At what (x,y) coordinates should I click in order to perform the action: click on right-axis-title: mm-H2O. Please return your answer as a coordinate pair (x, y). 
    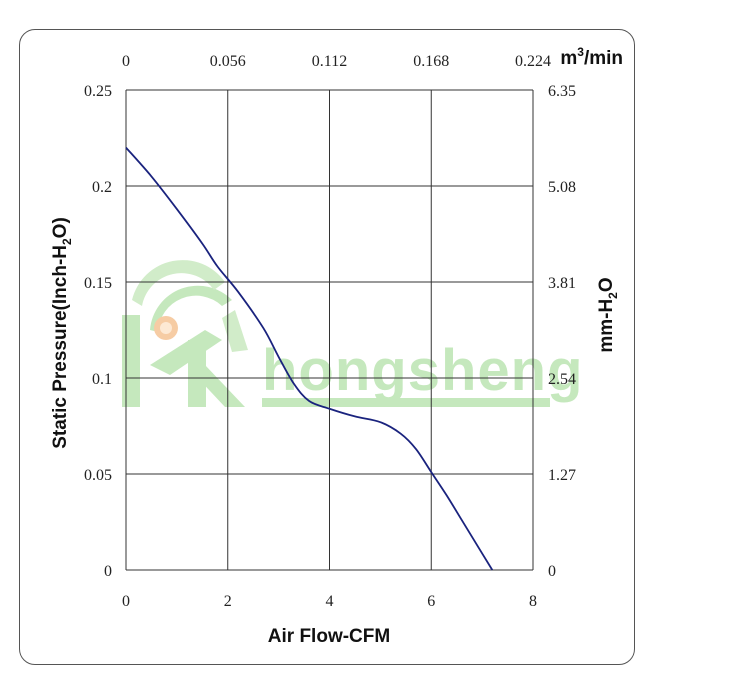
    Looking at the image, I should click on (608, 314).